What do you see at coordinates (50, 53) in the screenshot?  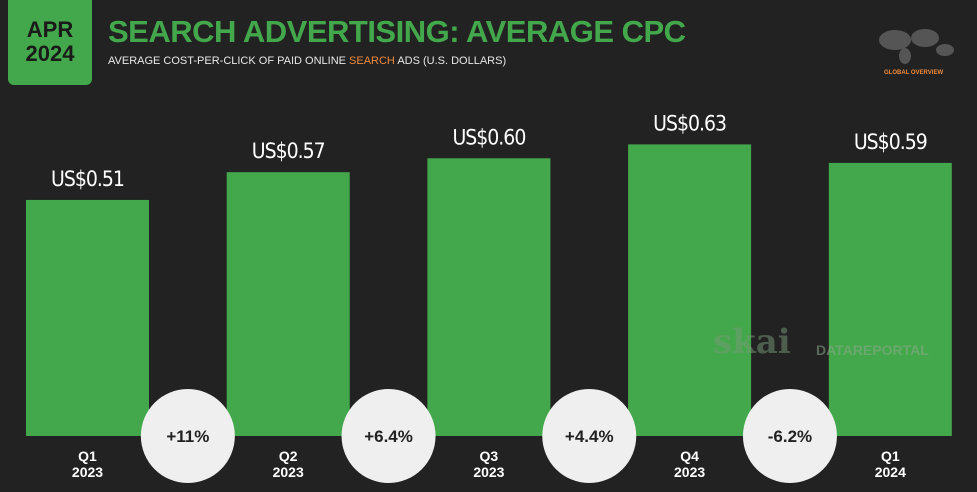 I see `badge-year: 2024` at bounding box center [50, 53].